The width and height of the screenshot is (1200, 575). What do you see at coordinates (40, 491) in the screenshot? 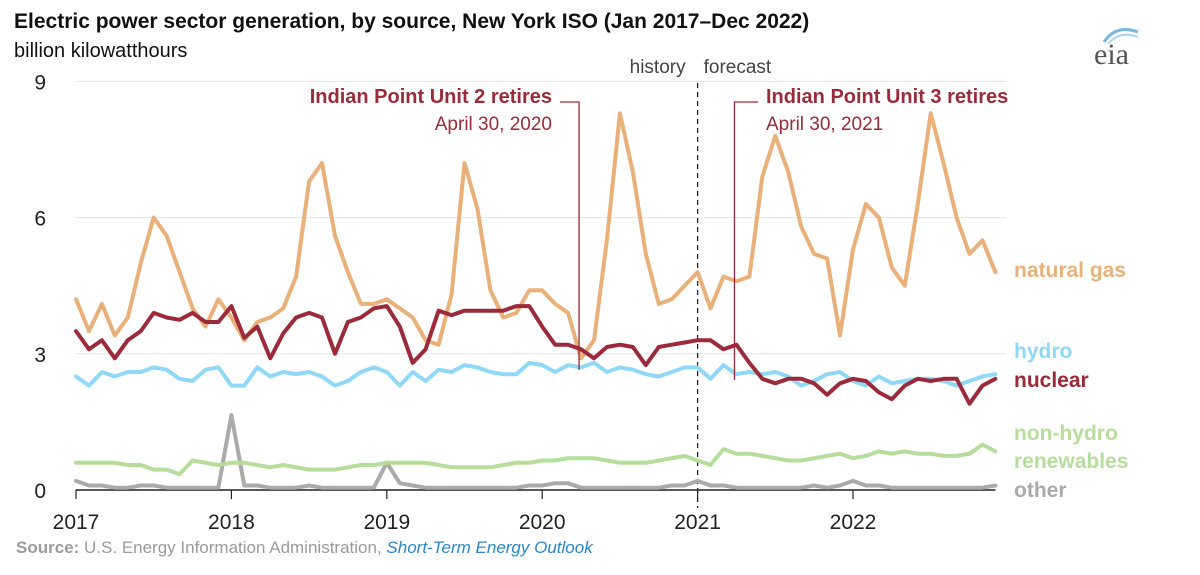
I see `y-tick-label: 0` at bounding box center [40, 491].